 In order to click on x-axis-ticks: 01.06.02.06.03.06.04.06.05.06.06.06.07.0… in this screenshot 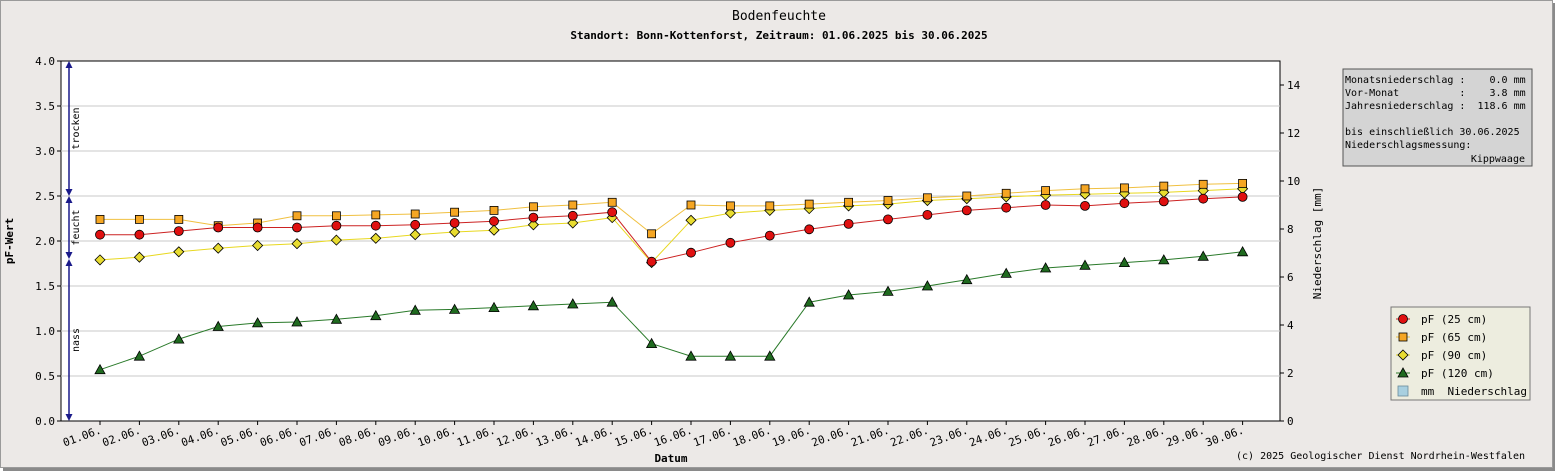, I will do `click(653, 435)`.